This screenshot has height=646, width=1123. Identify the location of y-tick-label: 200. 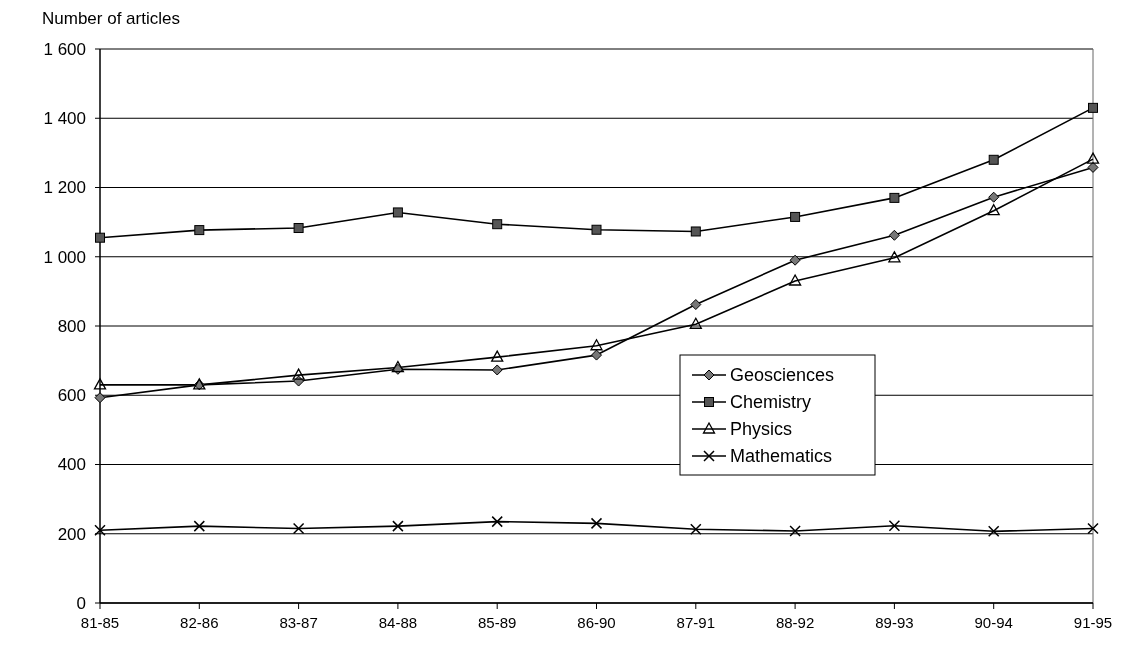
(71, 534).